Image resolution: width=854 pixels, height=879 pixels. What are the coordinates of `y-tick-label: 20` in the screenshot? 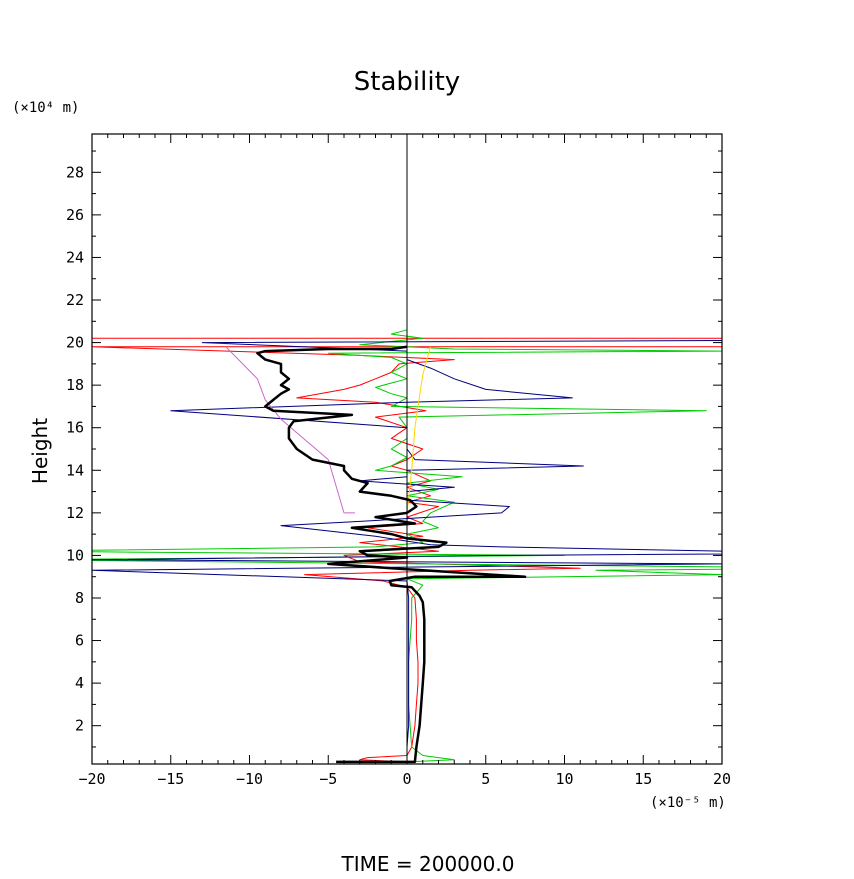 It's located at (75, 343).